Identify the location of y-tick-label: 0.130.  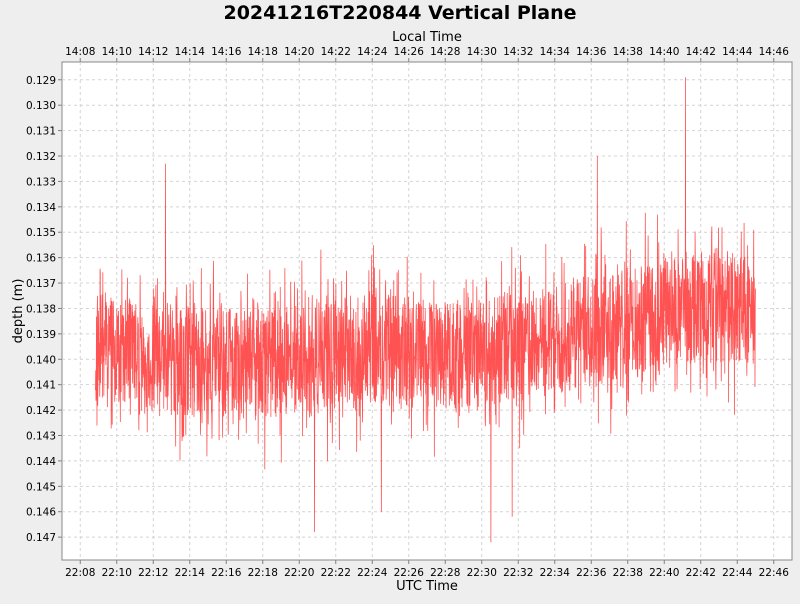
(41, 106).